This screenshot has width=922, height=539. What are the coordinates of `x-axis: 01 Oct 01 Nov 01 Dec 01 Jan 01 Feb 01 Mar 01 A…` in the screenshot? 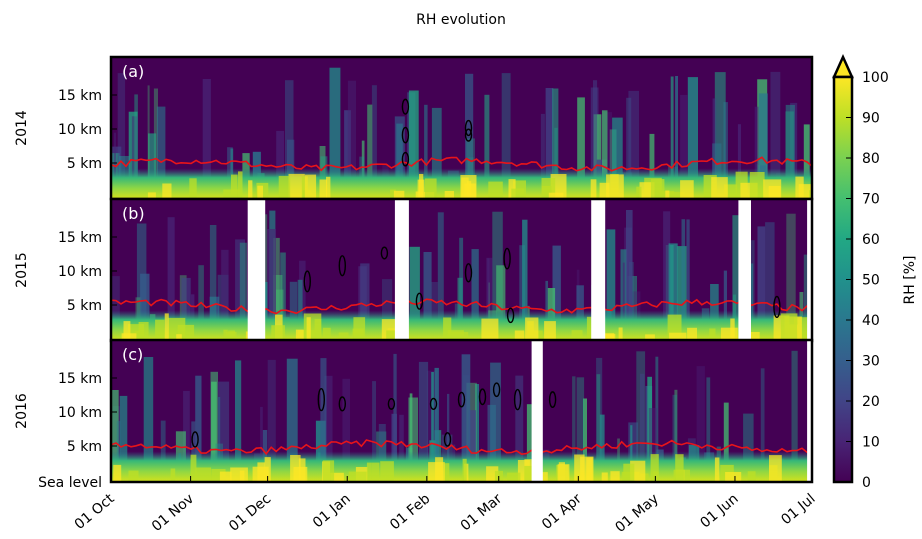 It's located at (445, 506).